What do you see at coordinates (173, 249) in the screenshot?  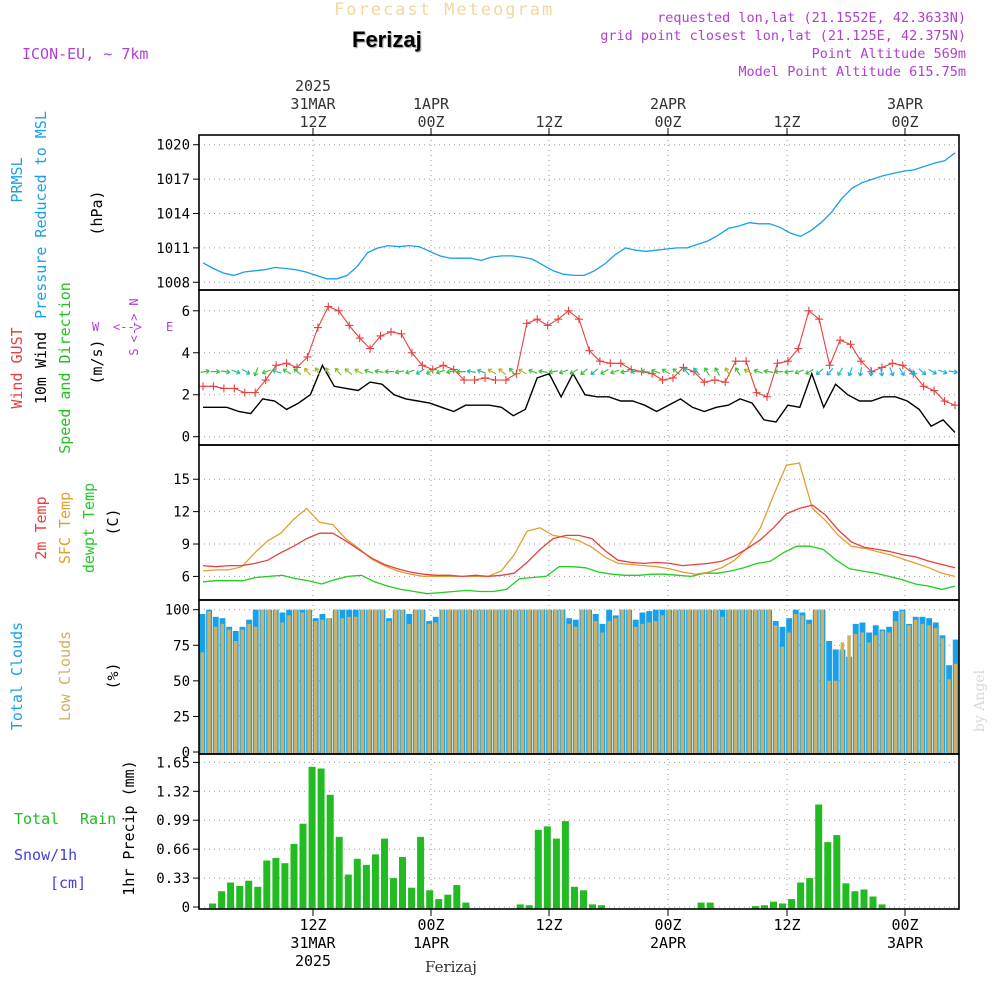 I see `y-tick-label: 1011` at bounding box center [173, 249].